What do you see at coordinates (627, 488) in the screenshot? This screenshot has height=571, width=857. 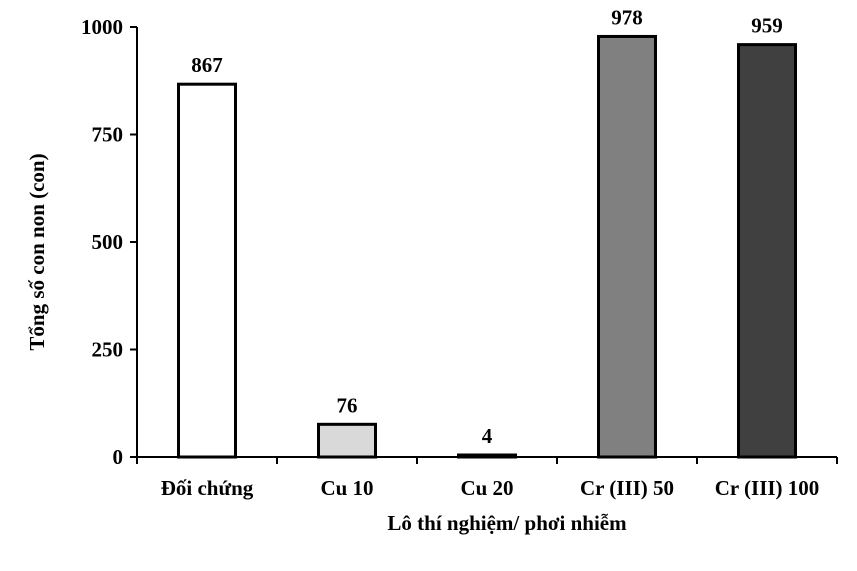 I see `x-tick-label: Cr (III) 50` at bounding box center [627, 488].